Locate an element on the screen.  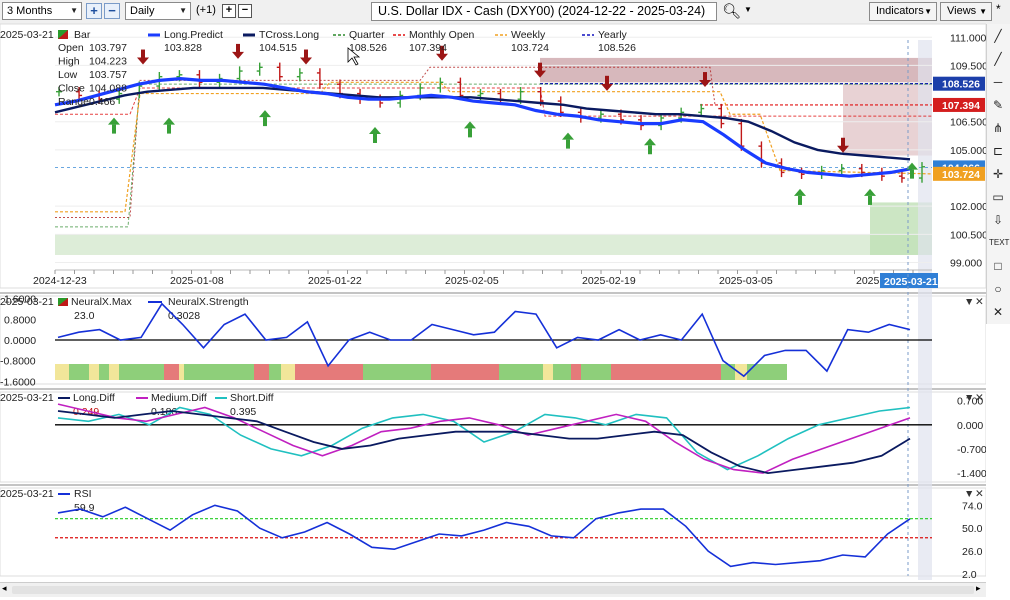
legend-value: 0.3028 is located at coordinates (184, 316).